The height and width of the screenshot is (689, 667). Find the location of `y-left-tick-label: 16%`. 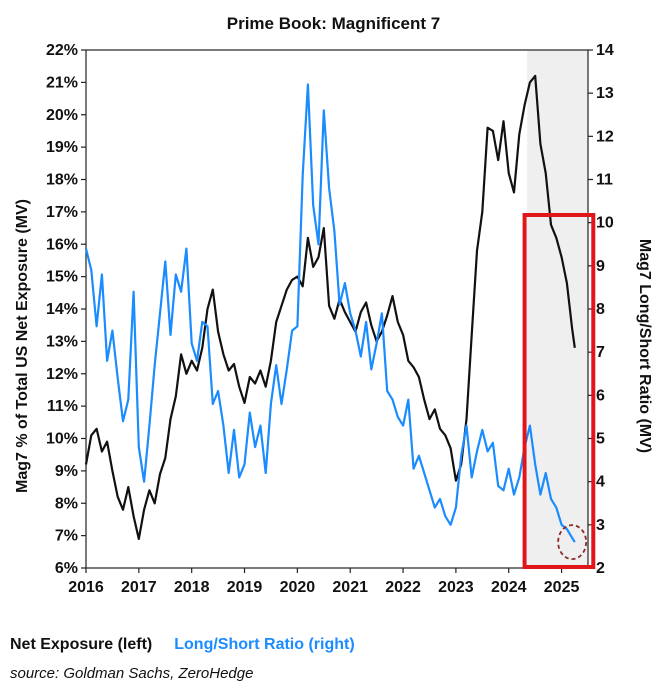

y-left-tick-label: 16% is located at coordinates (62, 244).